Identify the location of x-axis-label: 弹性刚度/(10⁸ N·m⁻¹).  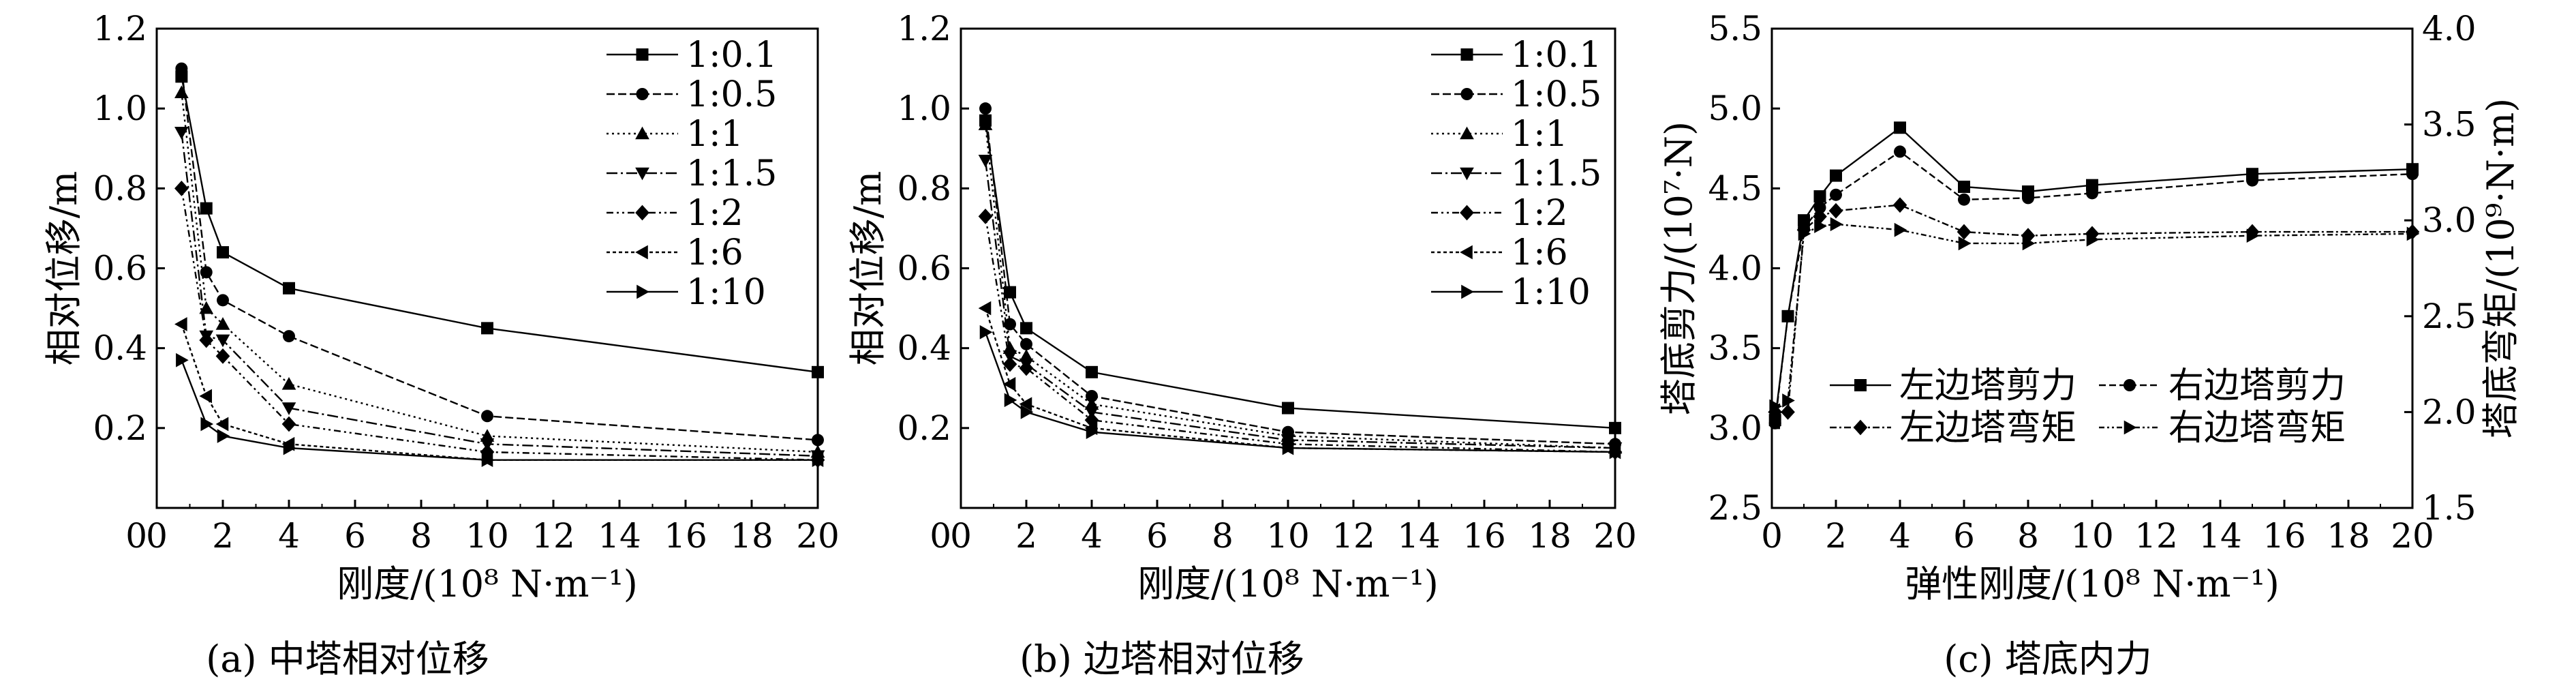
(2092, 583).